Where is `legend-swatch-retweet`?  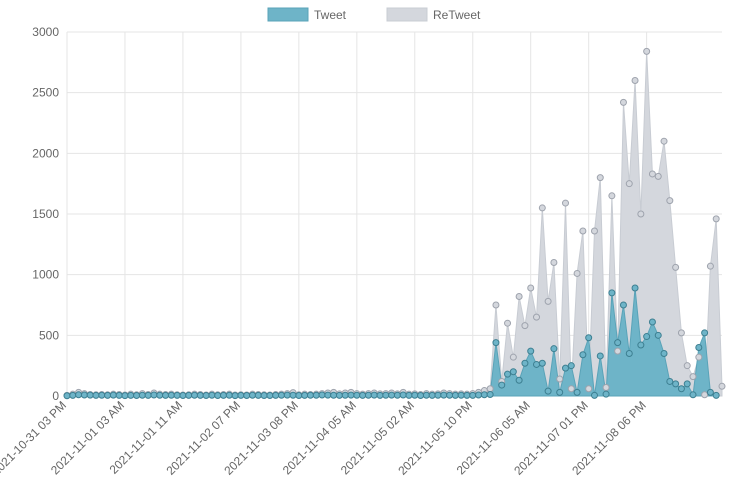 legend-swatch-retweet is located at coordinates (407, 14).